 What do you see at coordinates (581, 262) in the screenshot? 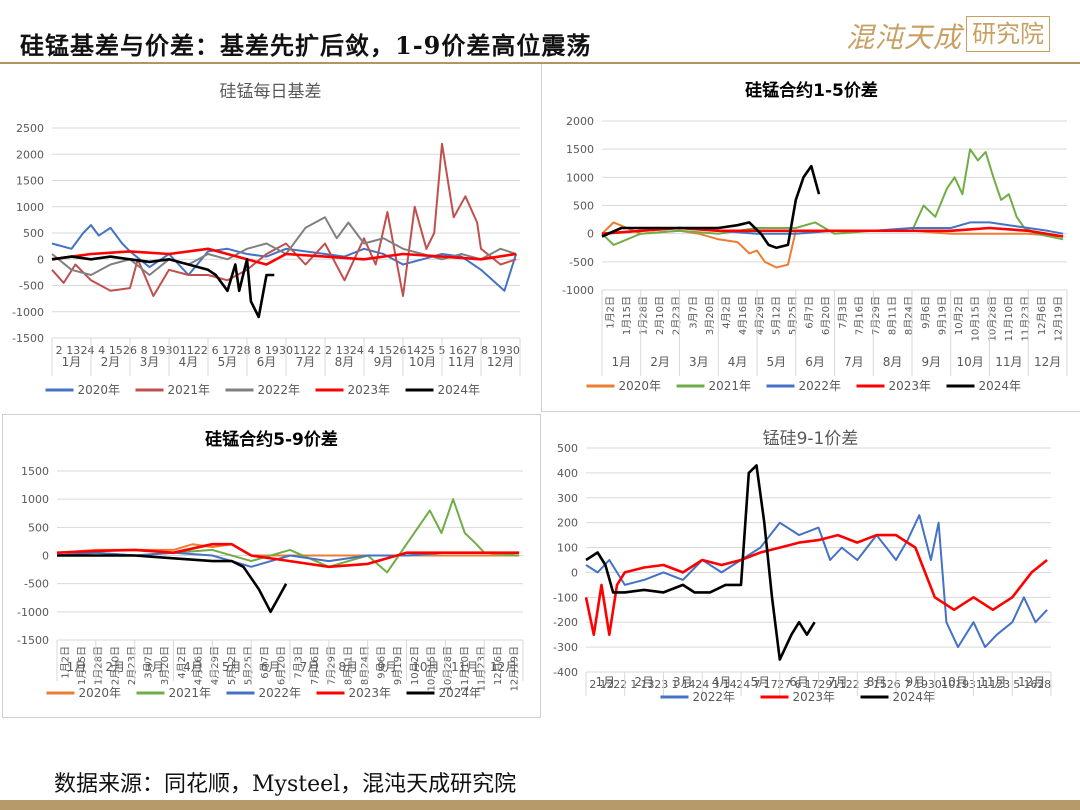
I see `y-tick-label: -500` at bounding box center [581, 262].